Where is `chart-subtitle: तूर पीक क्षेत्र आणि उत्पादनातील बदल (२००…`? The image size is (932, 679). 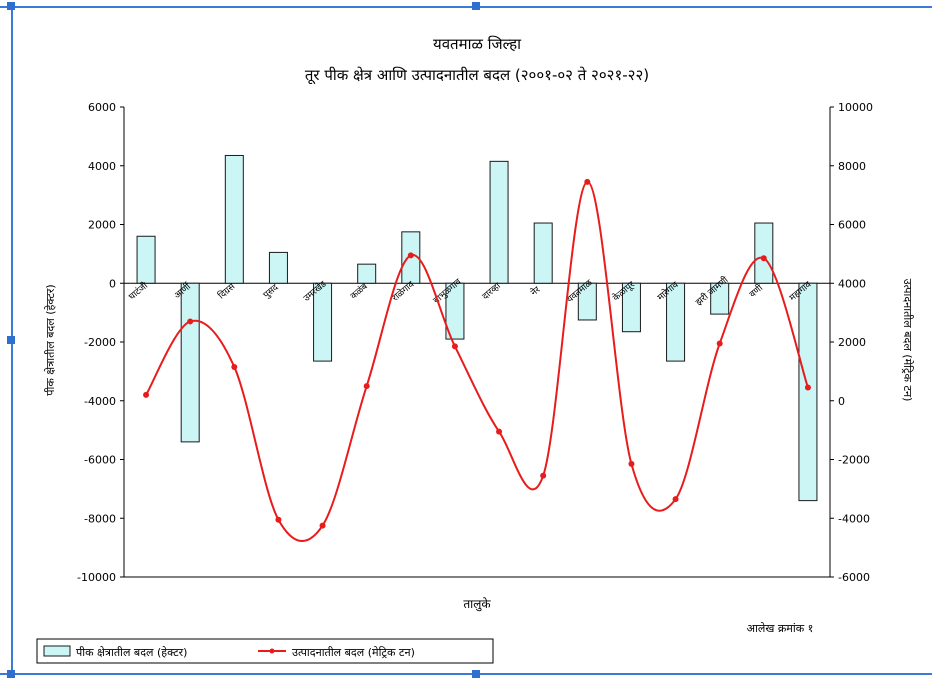 chart-subtitle: तूर पीक क्षेत्र आणि उत्पादनातील बदल (२००… is located at coordinates (477, 75).